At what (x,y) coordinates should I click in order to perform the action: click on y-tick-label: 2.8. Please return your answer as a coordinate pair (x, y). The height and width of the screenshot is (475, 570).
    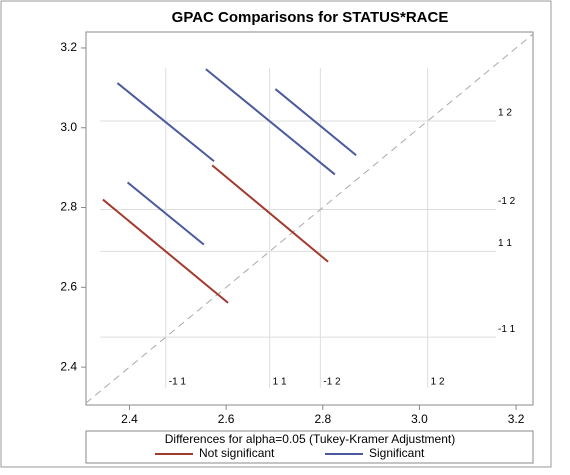
    Looking at the image, I should click on (68, 207).